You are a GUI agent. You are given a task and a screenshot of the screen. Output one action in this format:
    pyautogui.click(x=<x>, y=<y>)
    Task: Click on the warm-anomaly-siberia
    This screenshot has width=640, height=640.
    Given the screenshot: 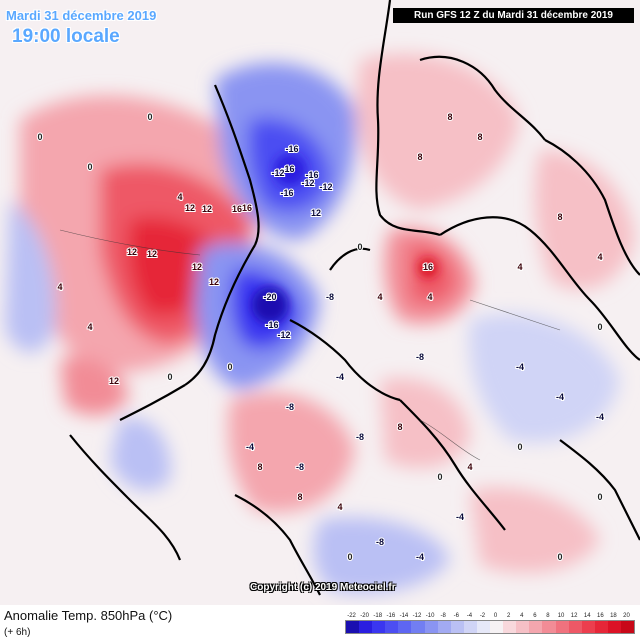 What is the action you would take?
    pyautogui.click(x=437, y=131)
    